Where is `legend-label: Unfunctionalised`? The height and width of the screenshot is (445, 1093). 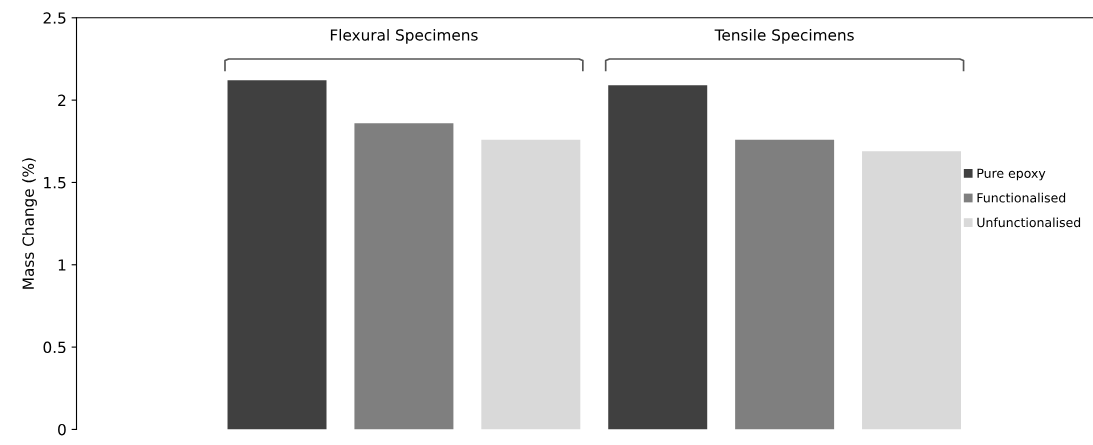
legend-label: Unfunctionalised is located at coordinates (1029, 222).